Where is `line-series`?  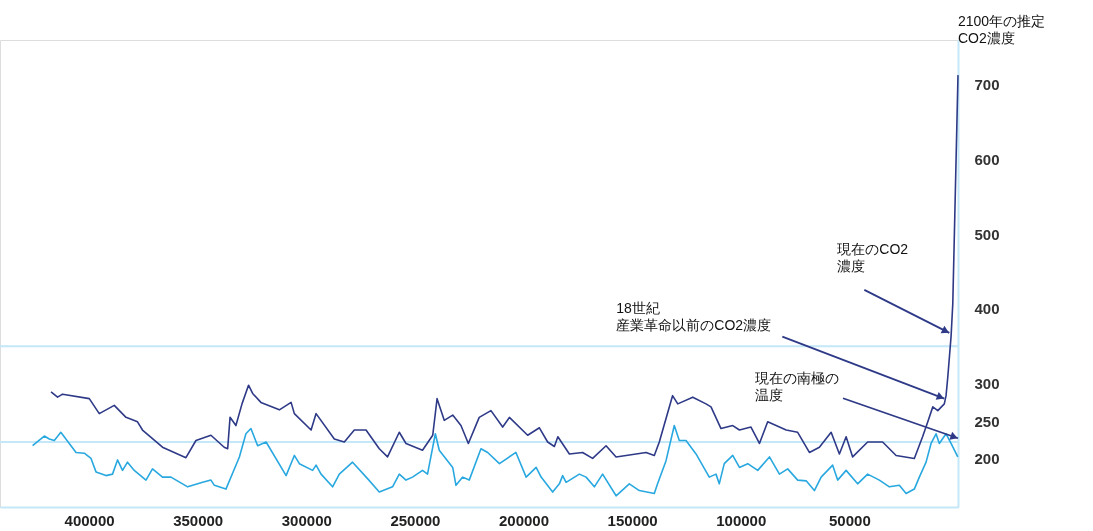
line-series is located at coordinates (495, 460).